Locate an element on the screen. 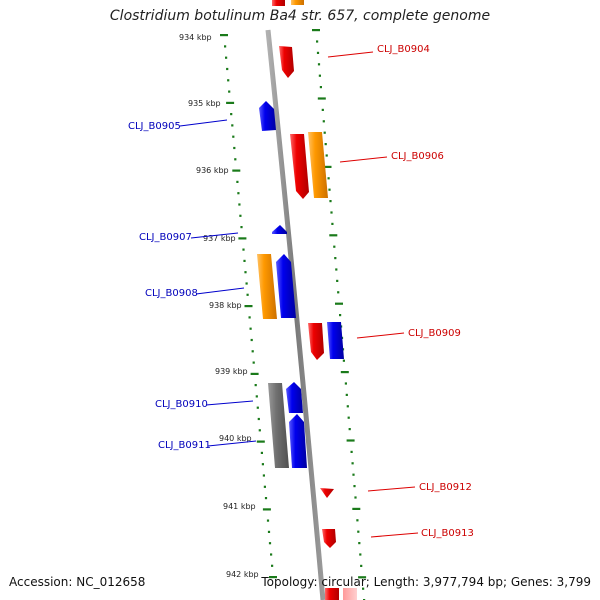  gene-label-clj-b0911: CLJ_B0911 is located at coordinates (184, 445).